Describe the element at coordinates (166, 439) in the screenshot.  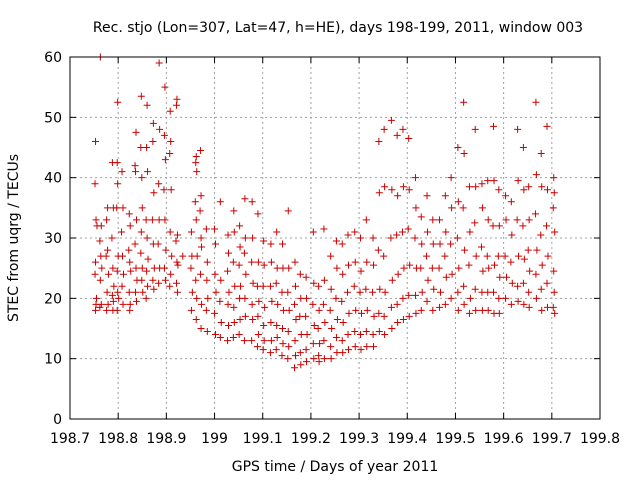
I see `x-tick-label: 198.9` at that location.